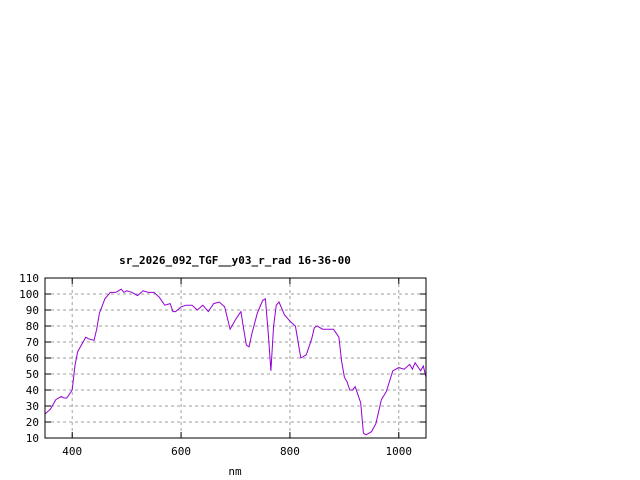 This screenshot has height=480, width=640. I want to click on x-tick-label: 1000, so click(399, 451).